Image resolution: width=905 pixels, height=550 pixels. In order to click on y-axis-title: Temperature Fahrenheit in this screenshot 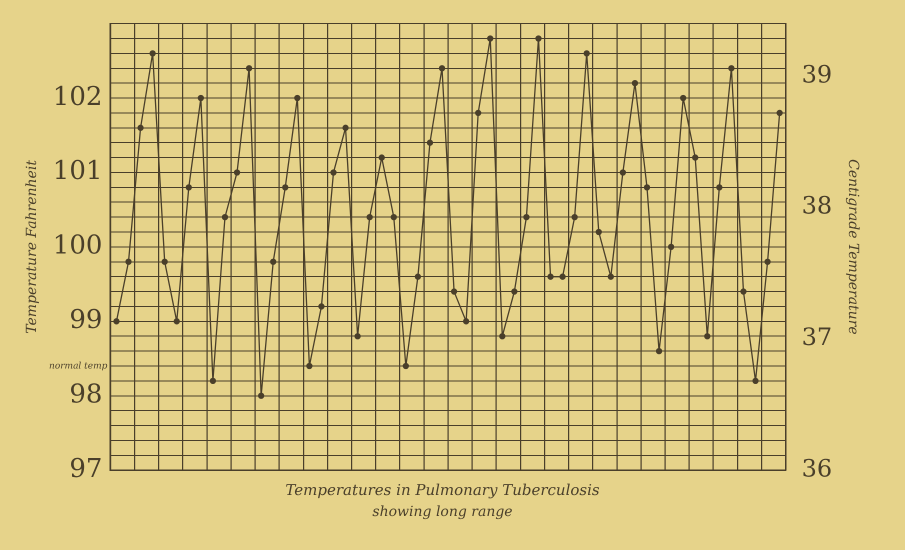, I will do `click(32, 247)`.